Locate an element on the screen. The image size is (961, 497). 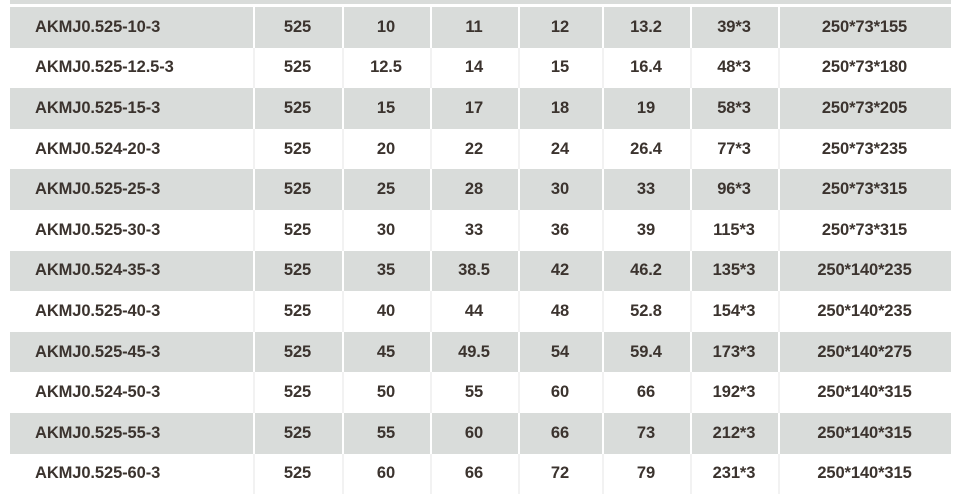
table-cell: 12.5 is located at coordinates (386, 68).